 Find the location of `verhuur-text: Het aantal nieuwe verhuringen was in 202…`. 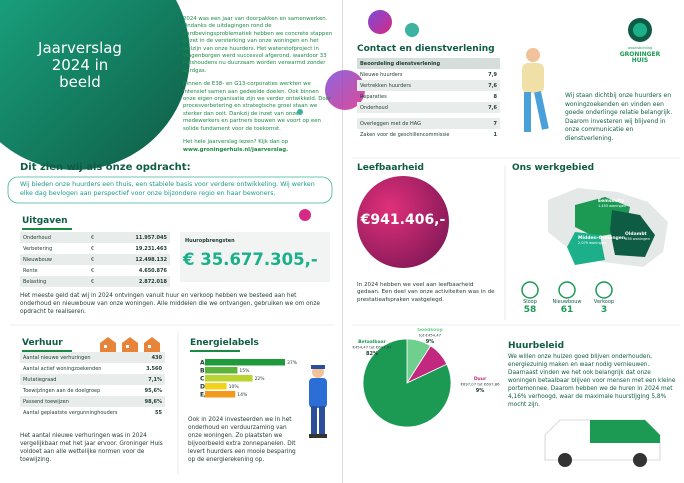

verhuur-text: Het aantal nieuwe verhuringen was in 202… is located at coordinates (91, 448).